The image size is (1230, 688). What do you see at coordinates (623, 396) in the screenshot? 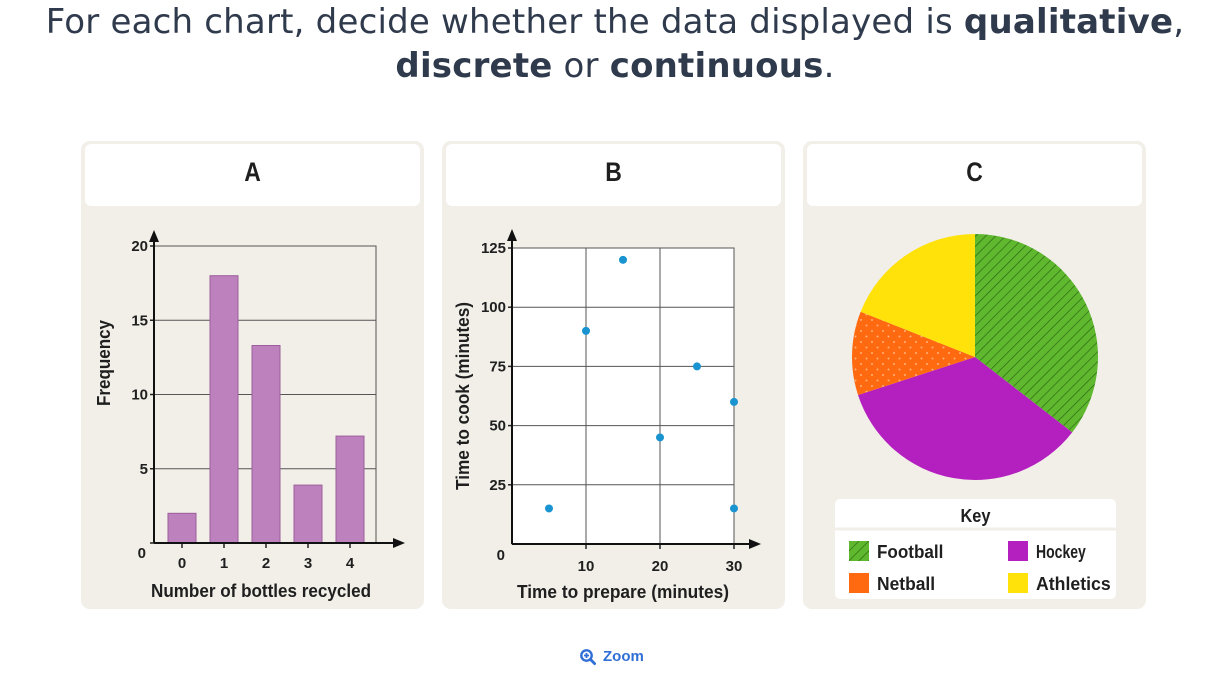
I see `chart-b-plot-area` at bounding box center [623, 396].